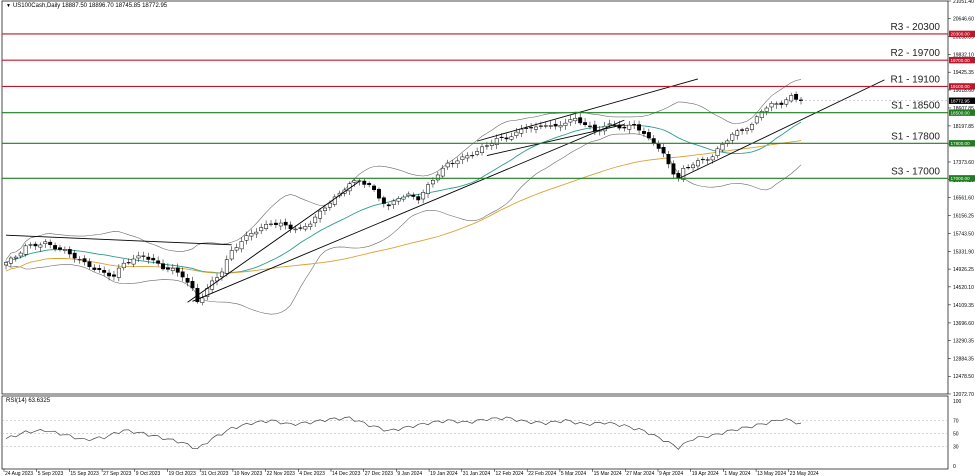 The height and width of the screenshot is (476, 975). What do you see at coordinates (542, 473) in the screenshot?
I see `date-axis-label: 22 Feb 2024` at bounding box center [542, 473].